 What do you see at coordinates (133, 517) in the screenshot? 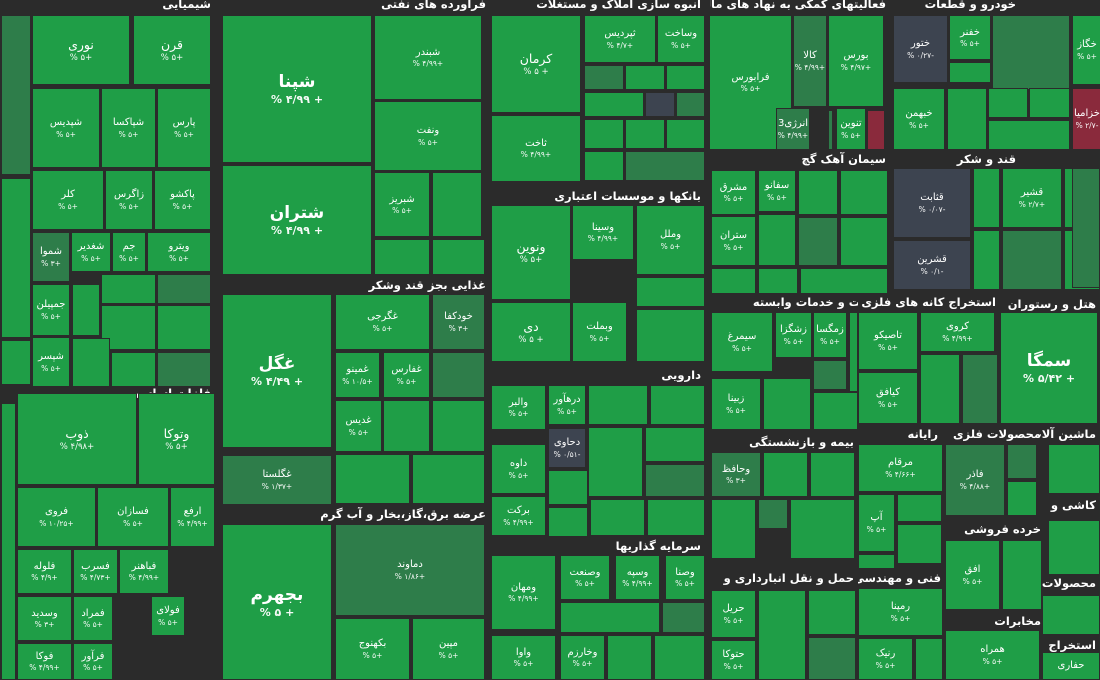
I see `stock-tile: فسازان +۵ %` at bounding box center [133, 517].